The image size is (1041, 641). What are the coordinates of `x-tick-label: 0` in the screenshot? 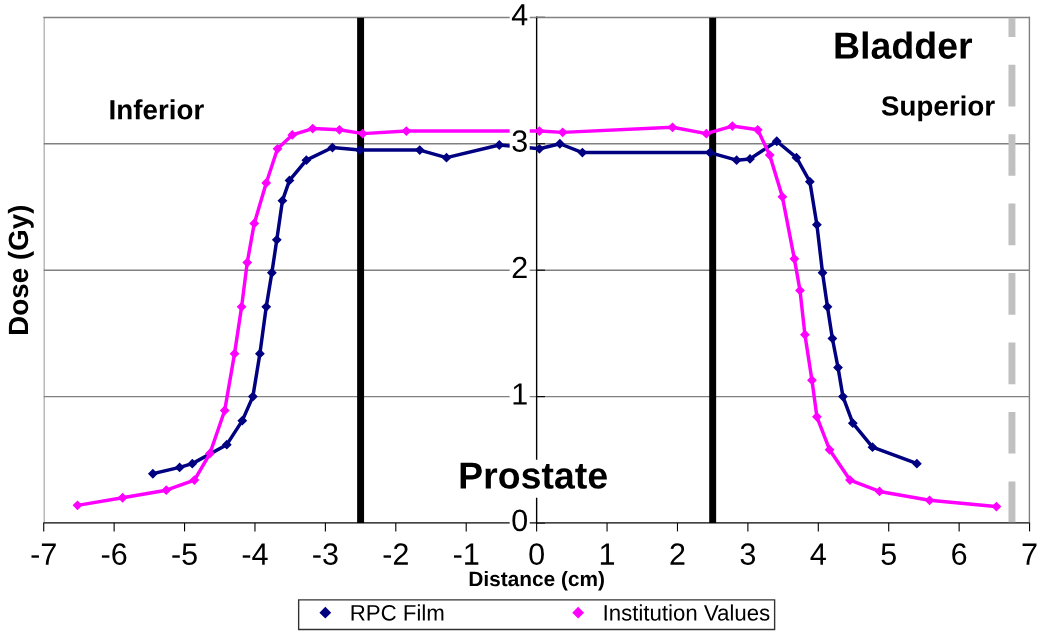 It's located at (536, 554).